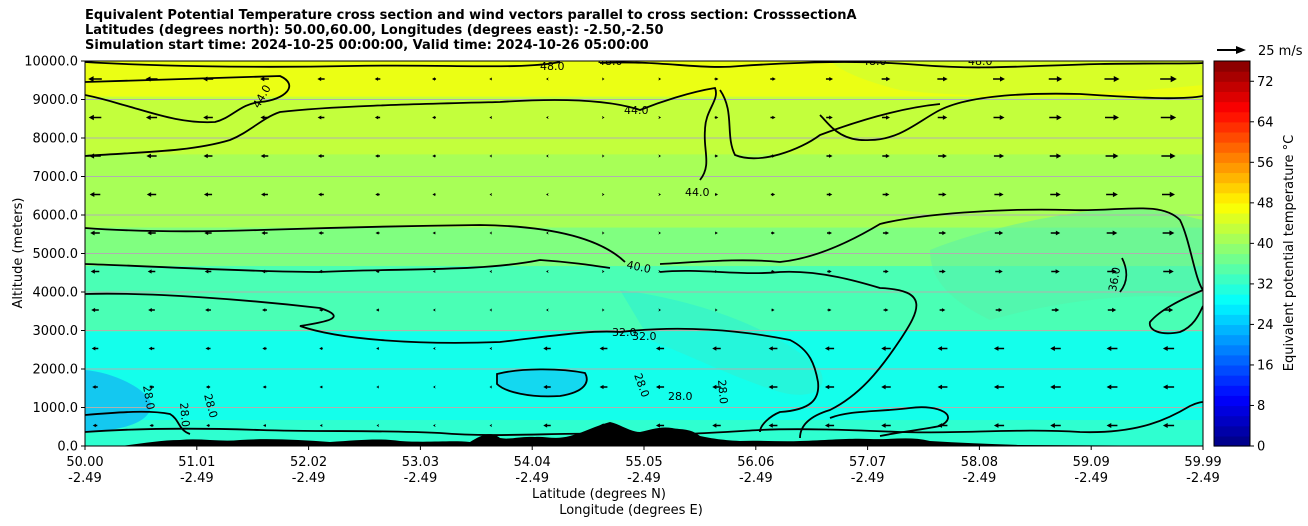  What do you see at coordinates (1265, 244) in the screenshot?
I see `colorbar-tick-label-5: 40` at bounding box center [1265, 244].